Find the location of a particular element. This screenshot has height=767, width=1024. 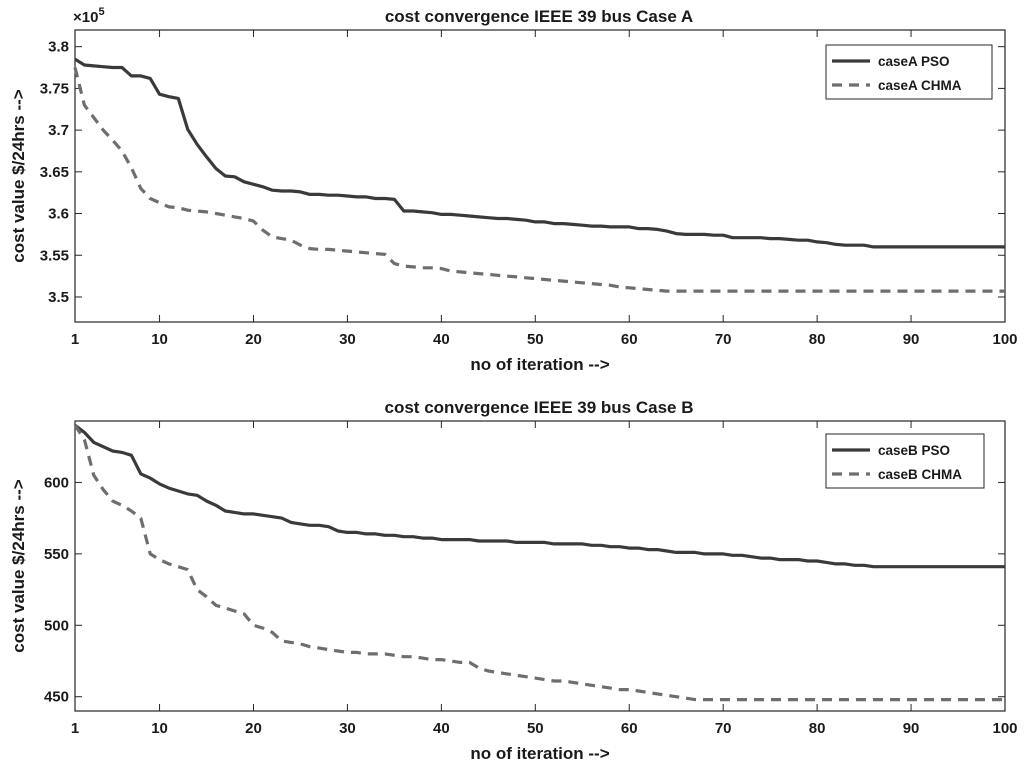

y-tick-label: 3.75 is located at coordinates (54, 88).